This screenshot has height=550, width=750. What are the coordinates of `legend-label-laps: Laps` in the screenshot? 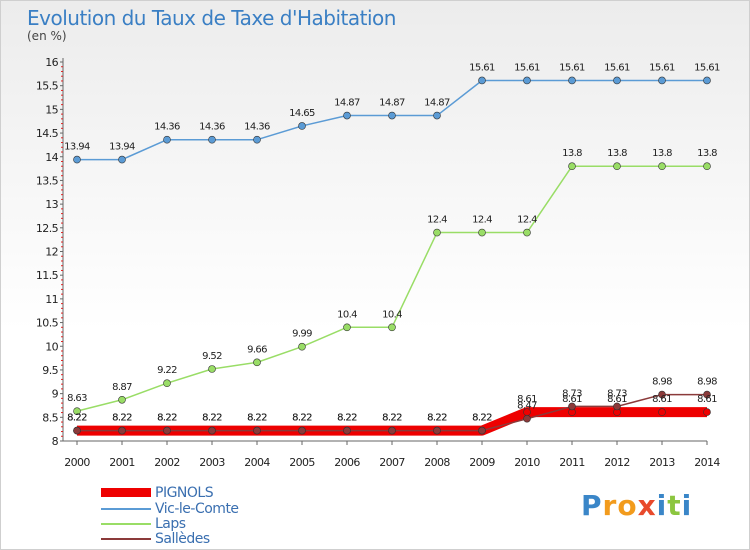 It's located at (170, 524).